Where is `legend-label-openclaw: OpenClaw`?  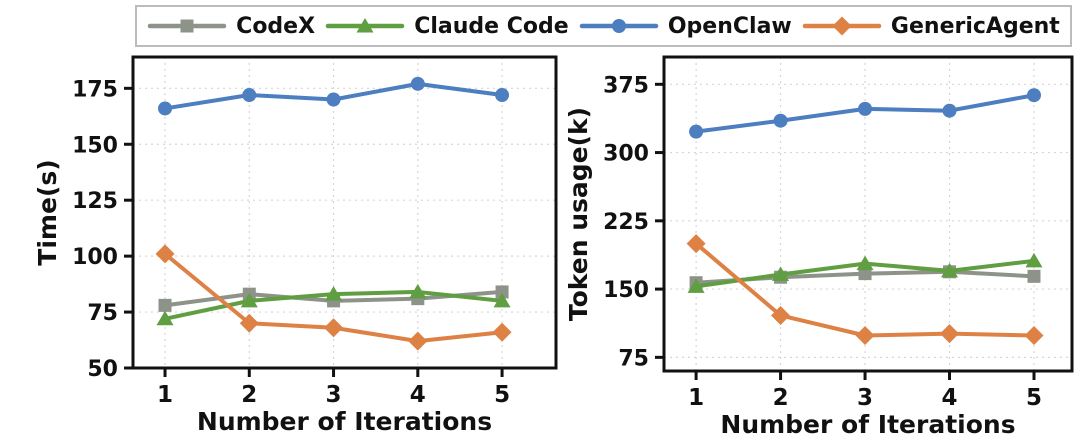 legend-label-openclaw: OpenClaw is located at coordinates (729, 26).